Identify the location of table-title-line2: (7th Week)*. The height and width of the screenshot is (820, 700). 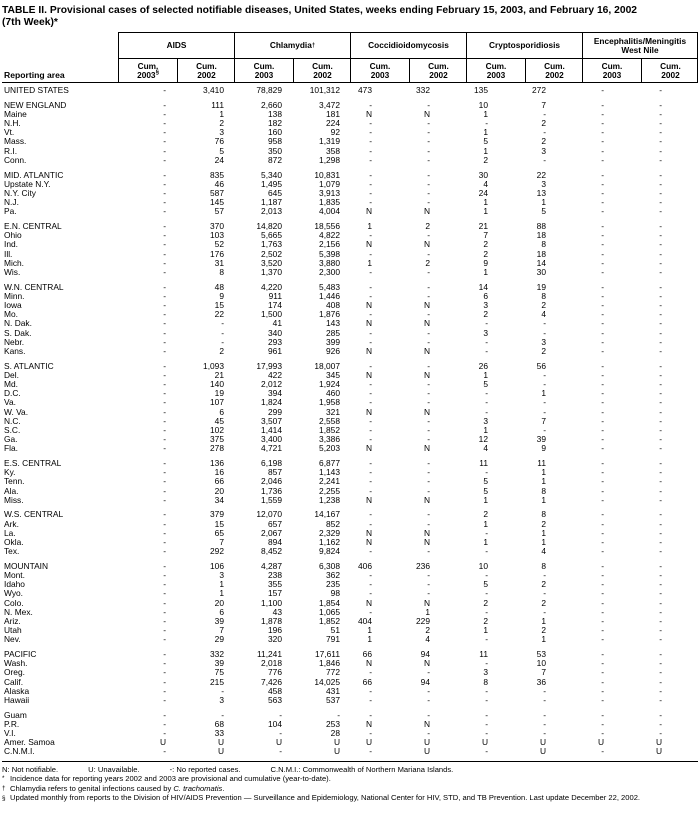
(30, 22).